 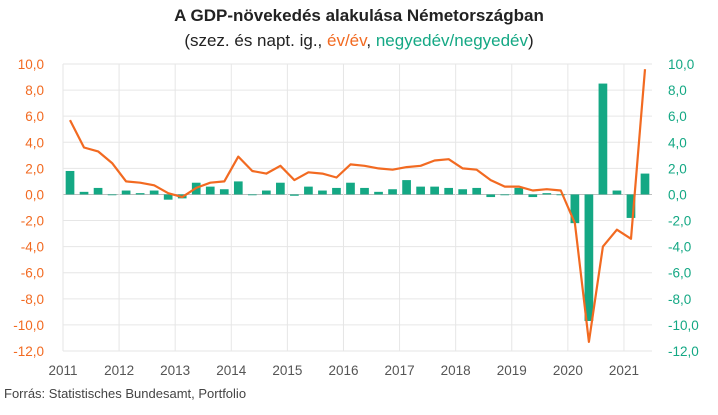 What do you see at coordinates (452, 40) in the screenshot?
I see `subtitle-qoq-label: negyedév/negyedév` at bounding box center [452, 40].